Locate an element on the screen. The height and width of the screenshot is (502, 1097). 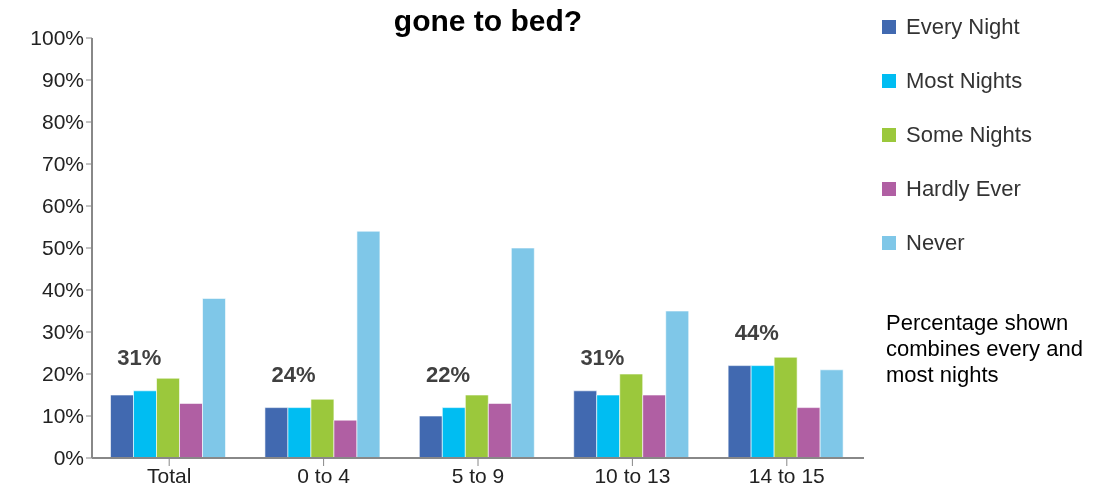
y-tick-label: 50% is located at coordinates (62, 248).